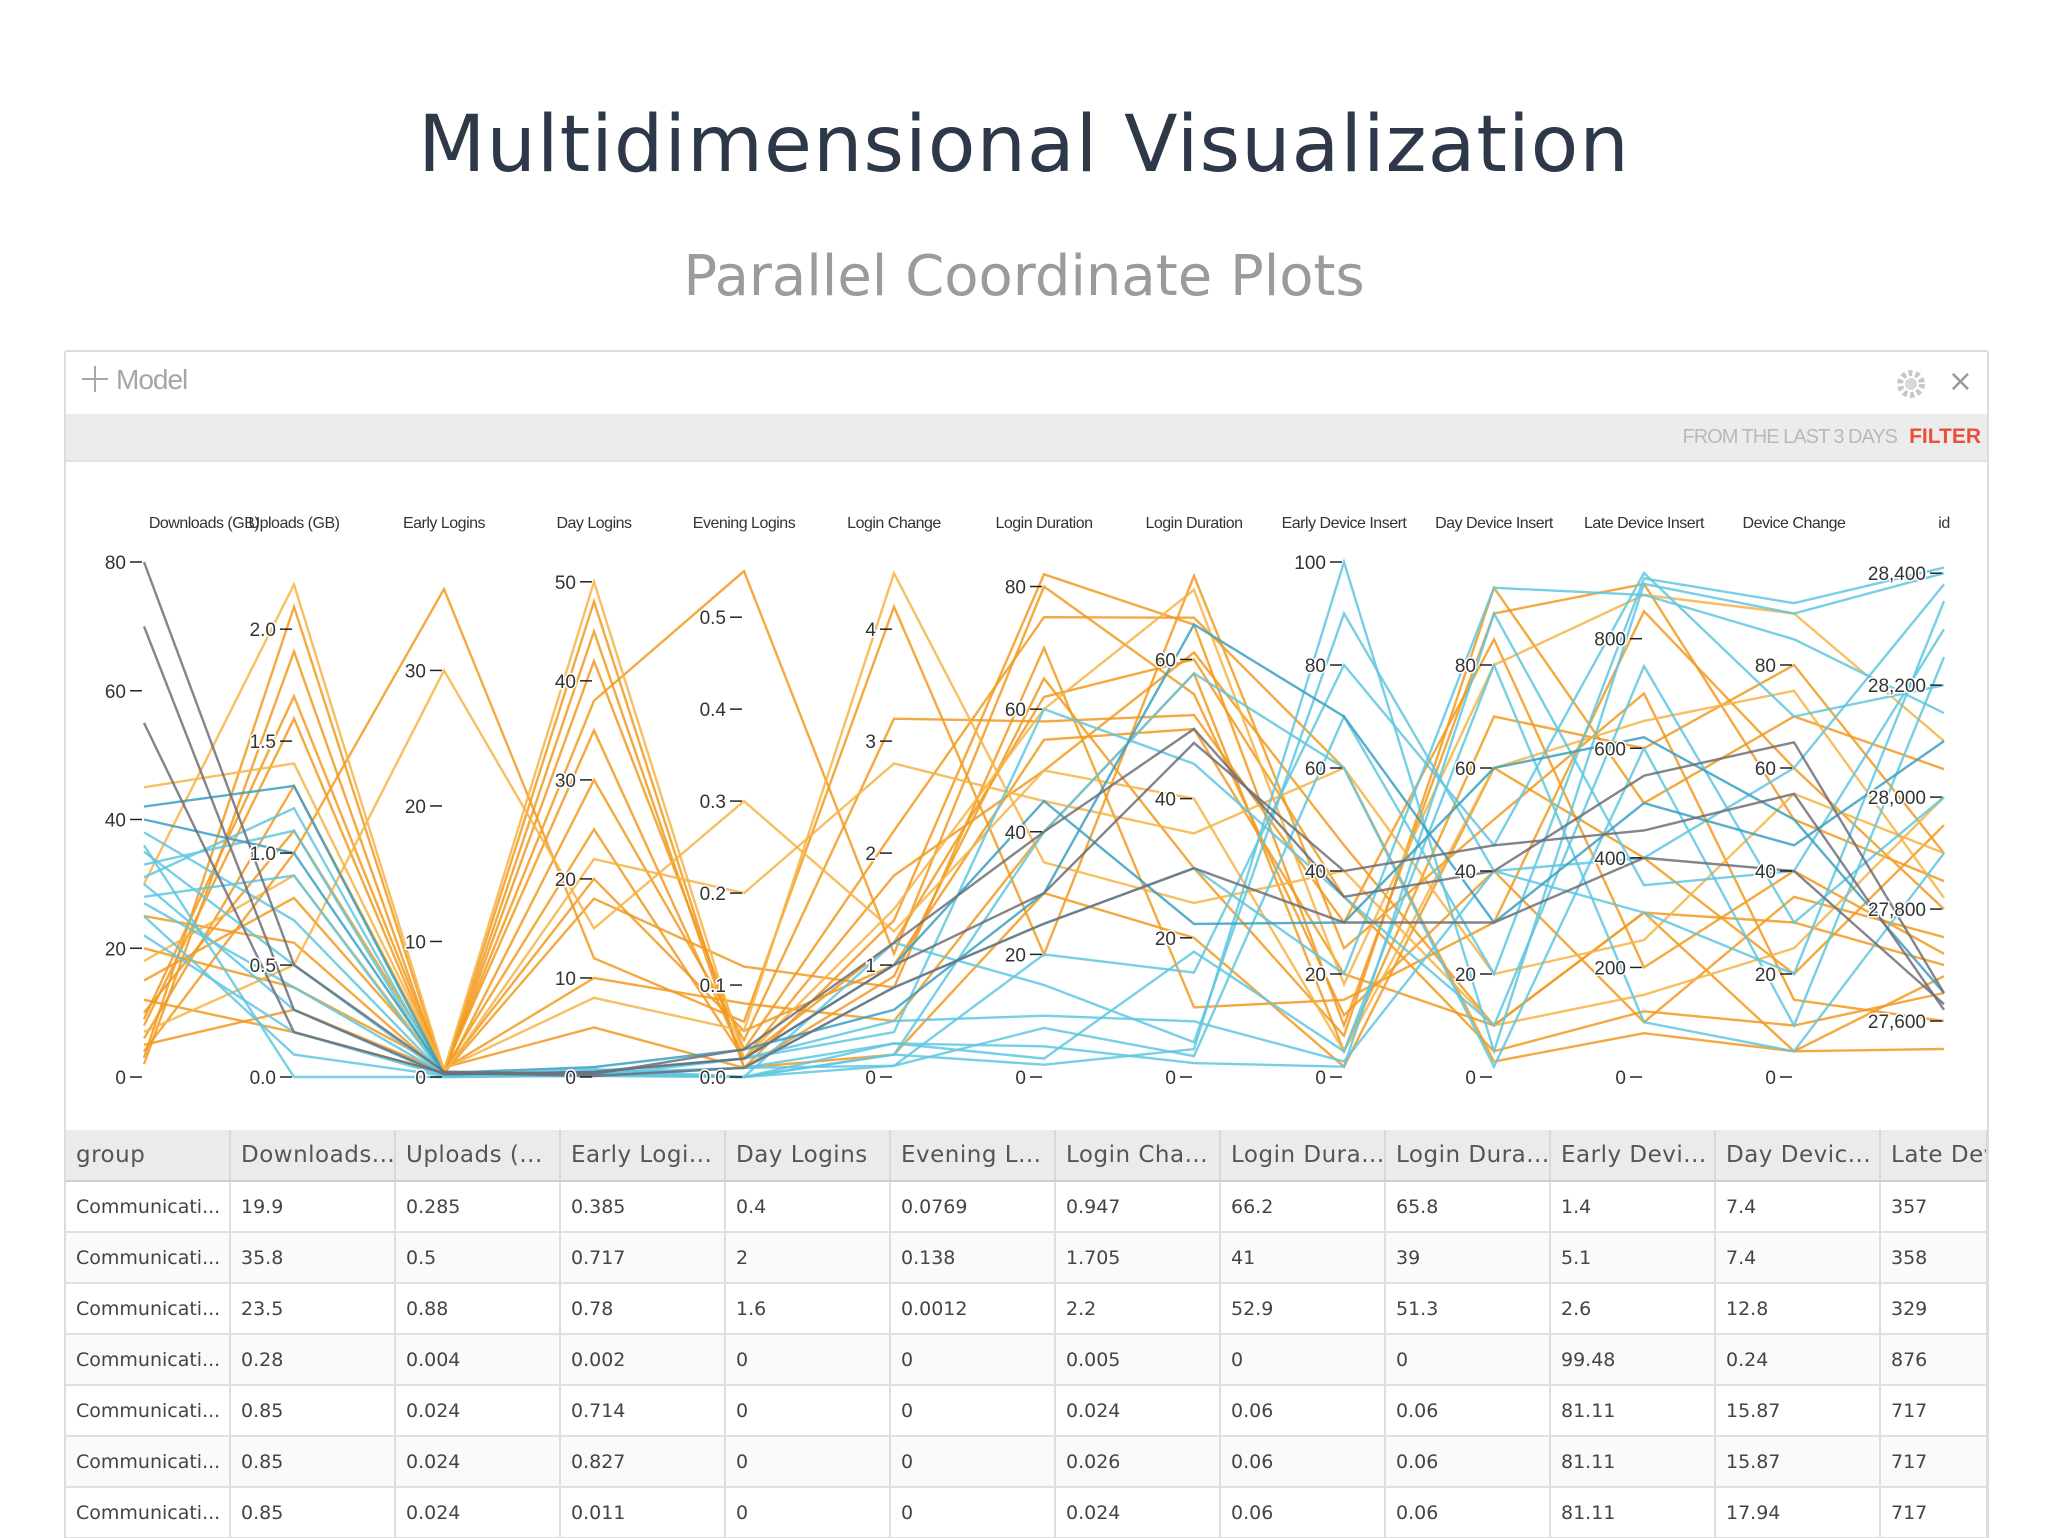 The width and height of the screenshot is (2048, 1538). I want to click on axis: Login Duration 0 20 40 60 80, so click(1044, 803).